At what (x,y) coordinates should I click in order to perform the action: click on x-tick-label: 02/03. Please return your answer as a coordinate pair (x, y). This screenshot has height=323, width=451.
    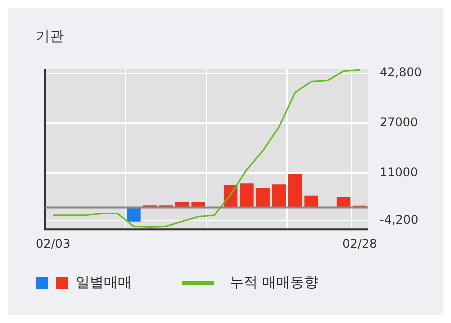
    Looking at the image, I should click on (53, 243).